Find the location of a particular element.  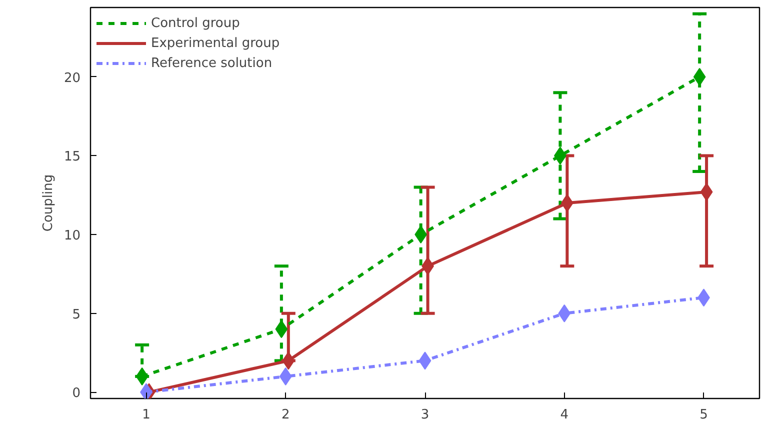

y-tick-label: 5 is located at coordinates (76, 314).